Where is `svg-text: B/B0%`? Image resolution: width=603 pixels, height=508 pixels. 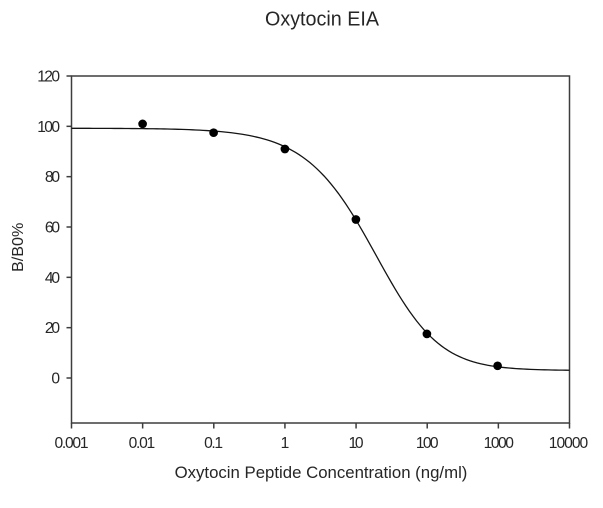
svg-text: B/B0% is located at coordinates (18, 247).